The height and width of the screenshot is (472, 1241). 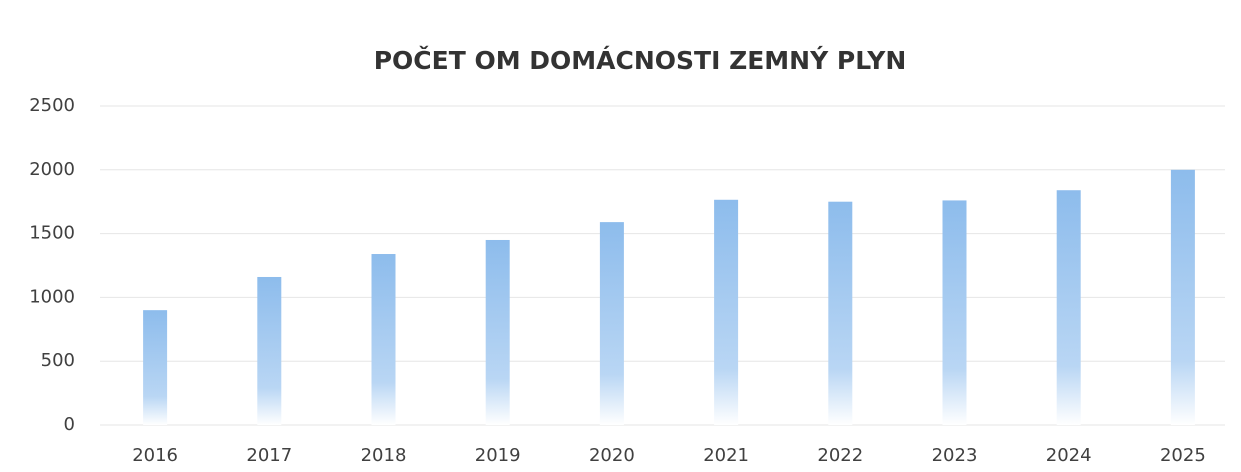 I want to click on x-tick-label: 2018, so click(x=384, y=455).